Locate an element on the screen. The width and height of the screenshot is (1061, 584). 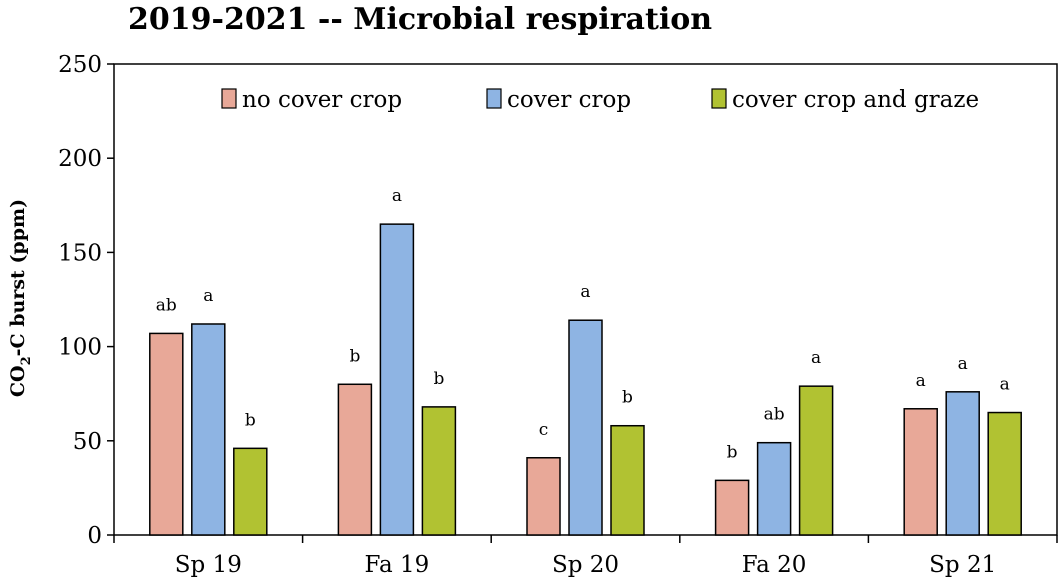
y-tick-label: 200 is located at coordinates (80, 159).